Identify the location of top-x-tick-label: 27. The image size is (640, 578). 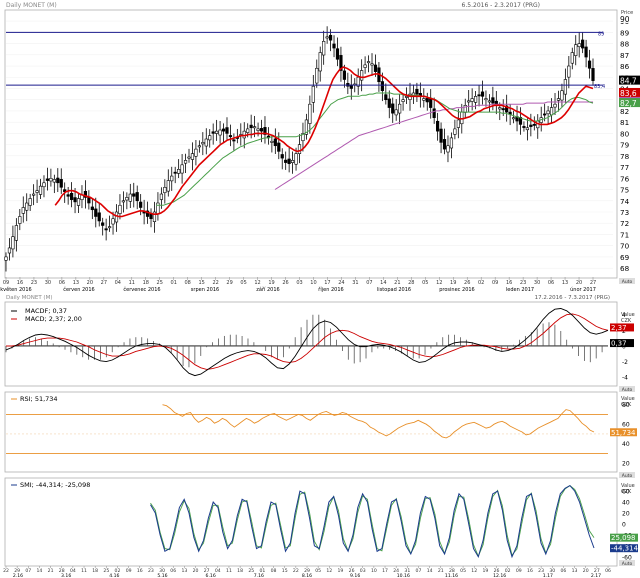
(104, 283).